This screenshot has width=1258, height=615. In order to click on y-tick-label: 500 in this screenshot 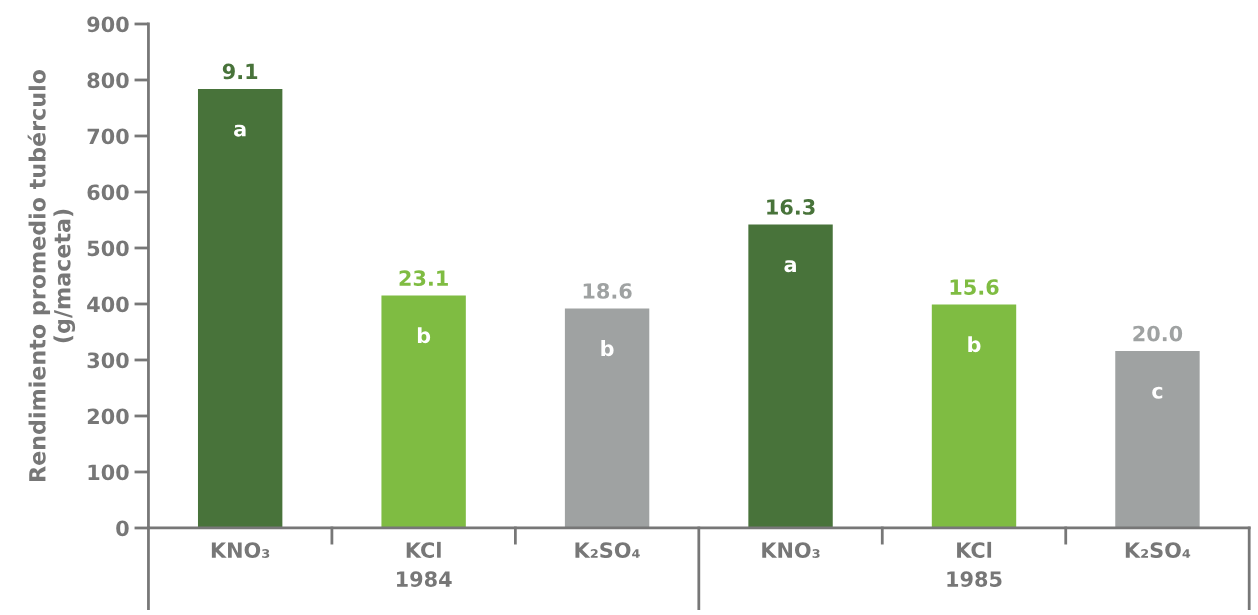, I will do `click(108, 248)`.